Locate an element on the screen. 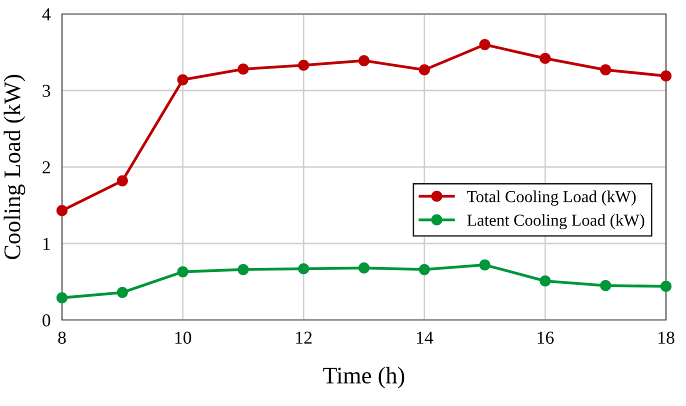  x-axis-title: Time (h) is located at coordinates (363, 377).